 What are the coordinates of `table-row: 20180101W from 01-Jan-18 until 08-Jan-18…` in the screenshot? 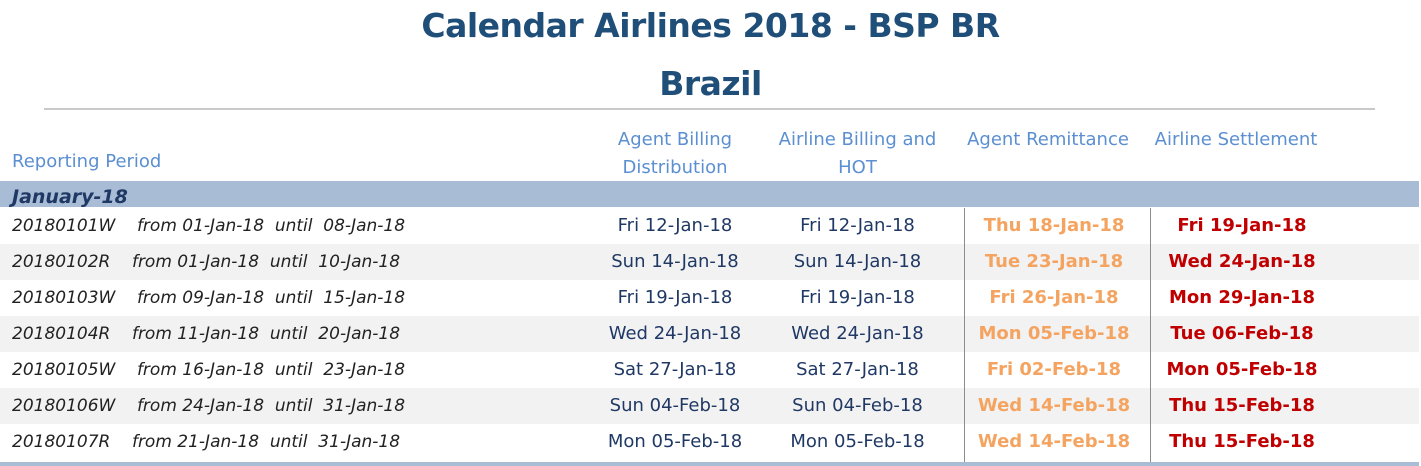 It's located at (709, 226).